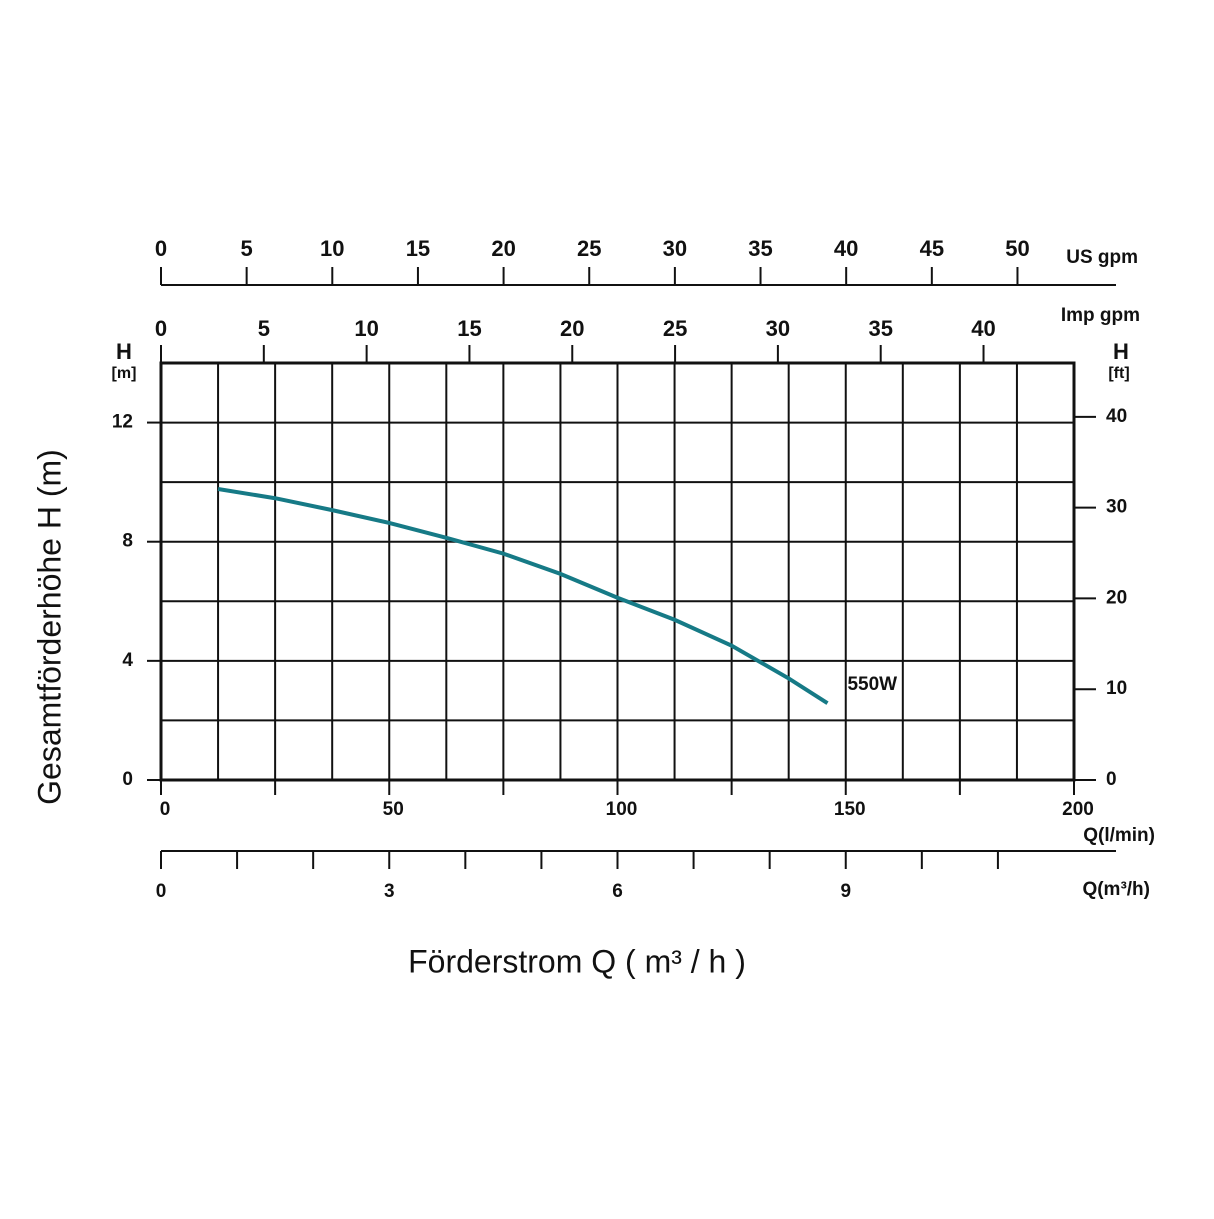  I want to click on y-tick-label: 4, so click(127, 660).